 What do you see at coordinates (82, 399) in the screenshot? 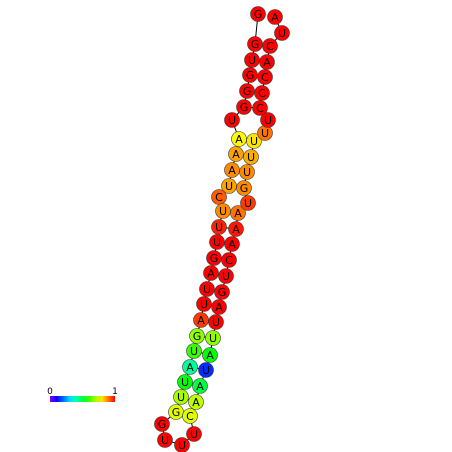
I see `colorbar-gradient` at bounding box center [82, 399].